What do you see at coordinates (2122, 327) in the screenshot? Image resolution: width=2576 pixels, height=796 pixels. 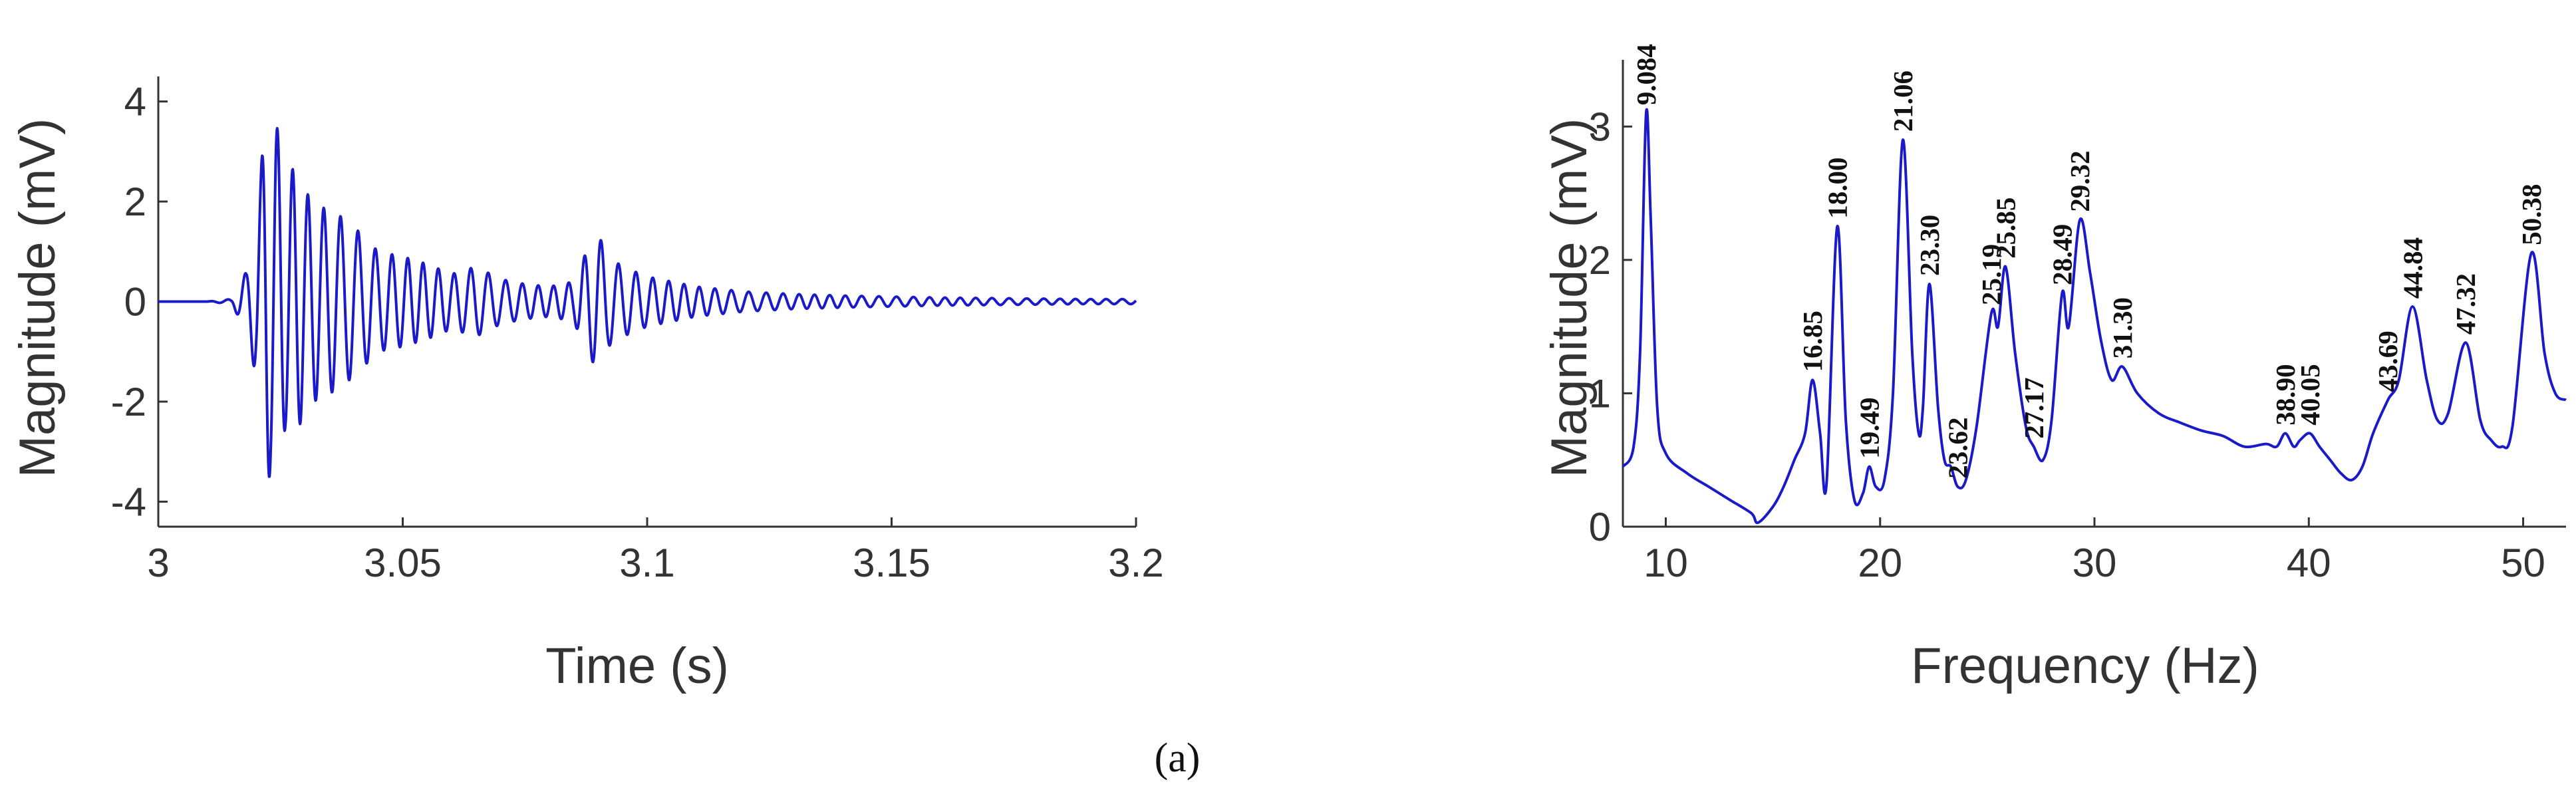 I see `peak-label: 31.30` at bounding box center [2122, 327].